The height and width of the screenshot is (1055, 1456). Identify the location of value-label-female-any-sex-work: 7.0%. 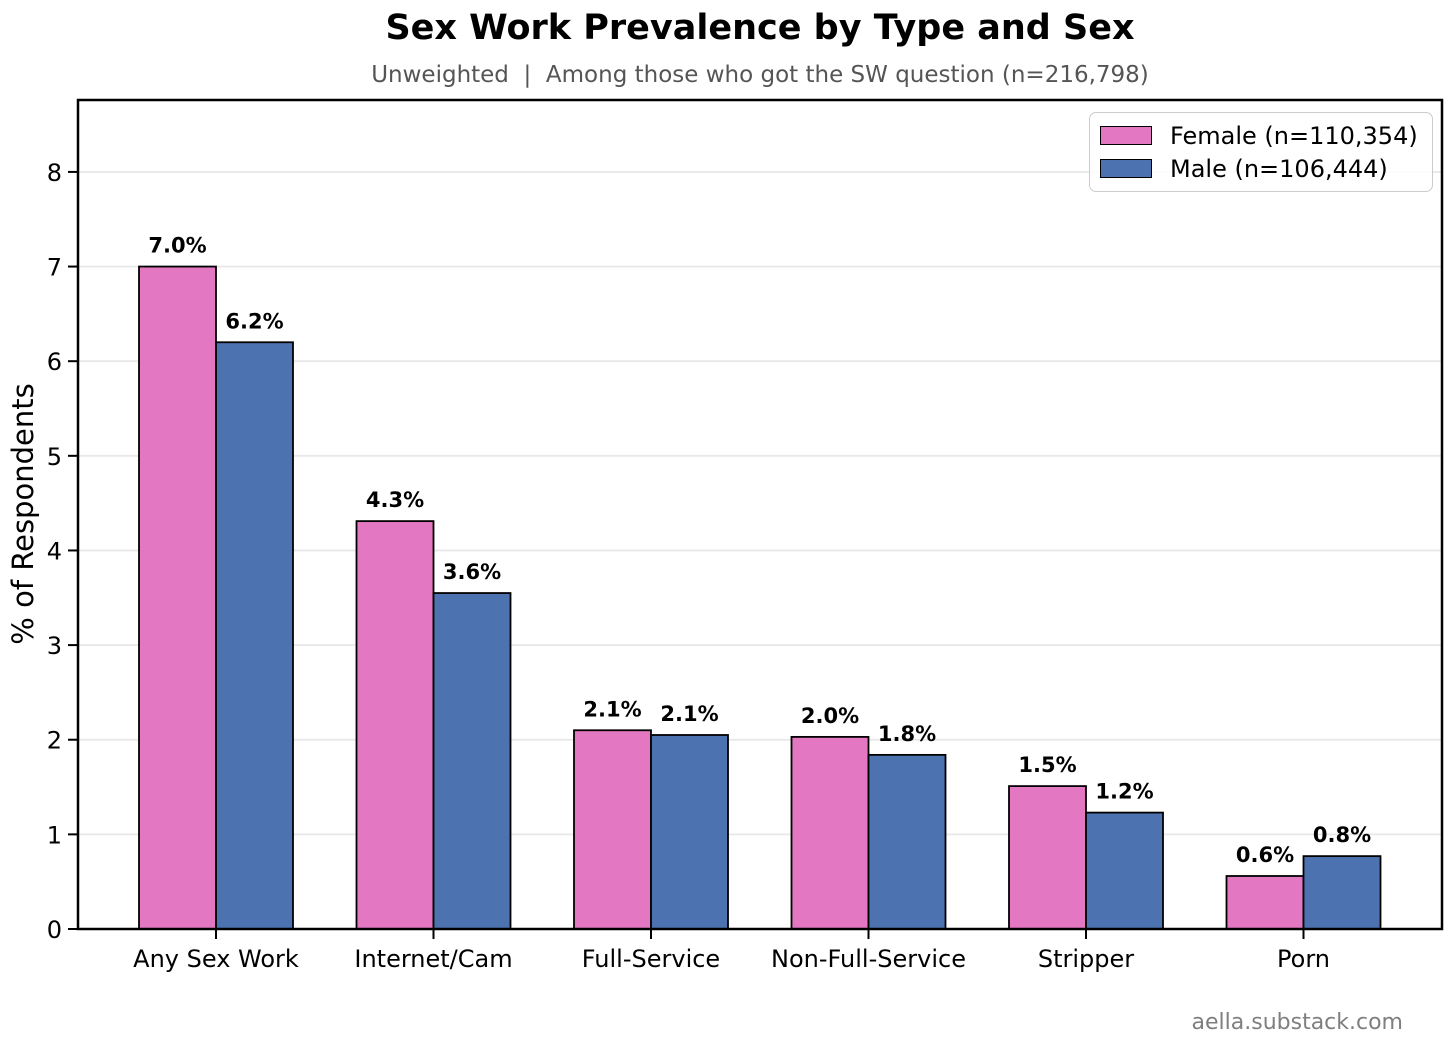
(177, 246).